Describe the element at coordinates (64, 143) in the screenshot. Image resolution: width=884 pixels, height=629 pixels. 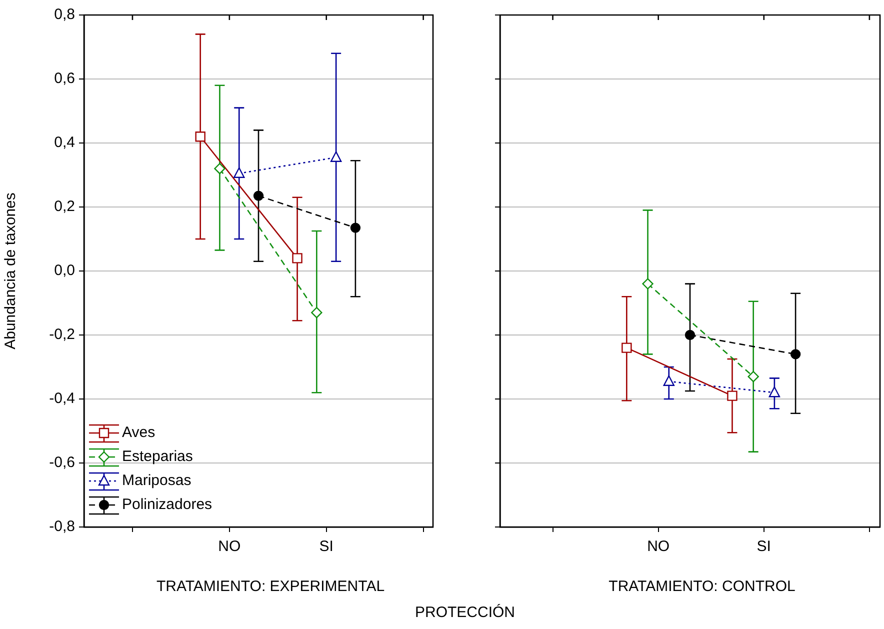
I see `y-tick-label: 0,4` at that location.